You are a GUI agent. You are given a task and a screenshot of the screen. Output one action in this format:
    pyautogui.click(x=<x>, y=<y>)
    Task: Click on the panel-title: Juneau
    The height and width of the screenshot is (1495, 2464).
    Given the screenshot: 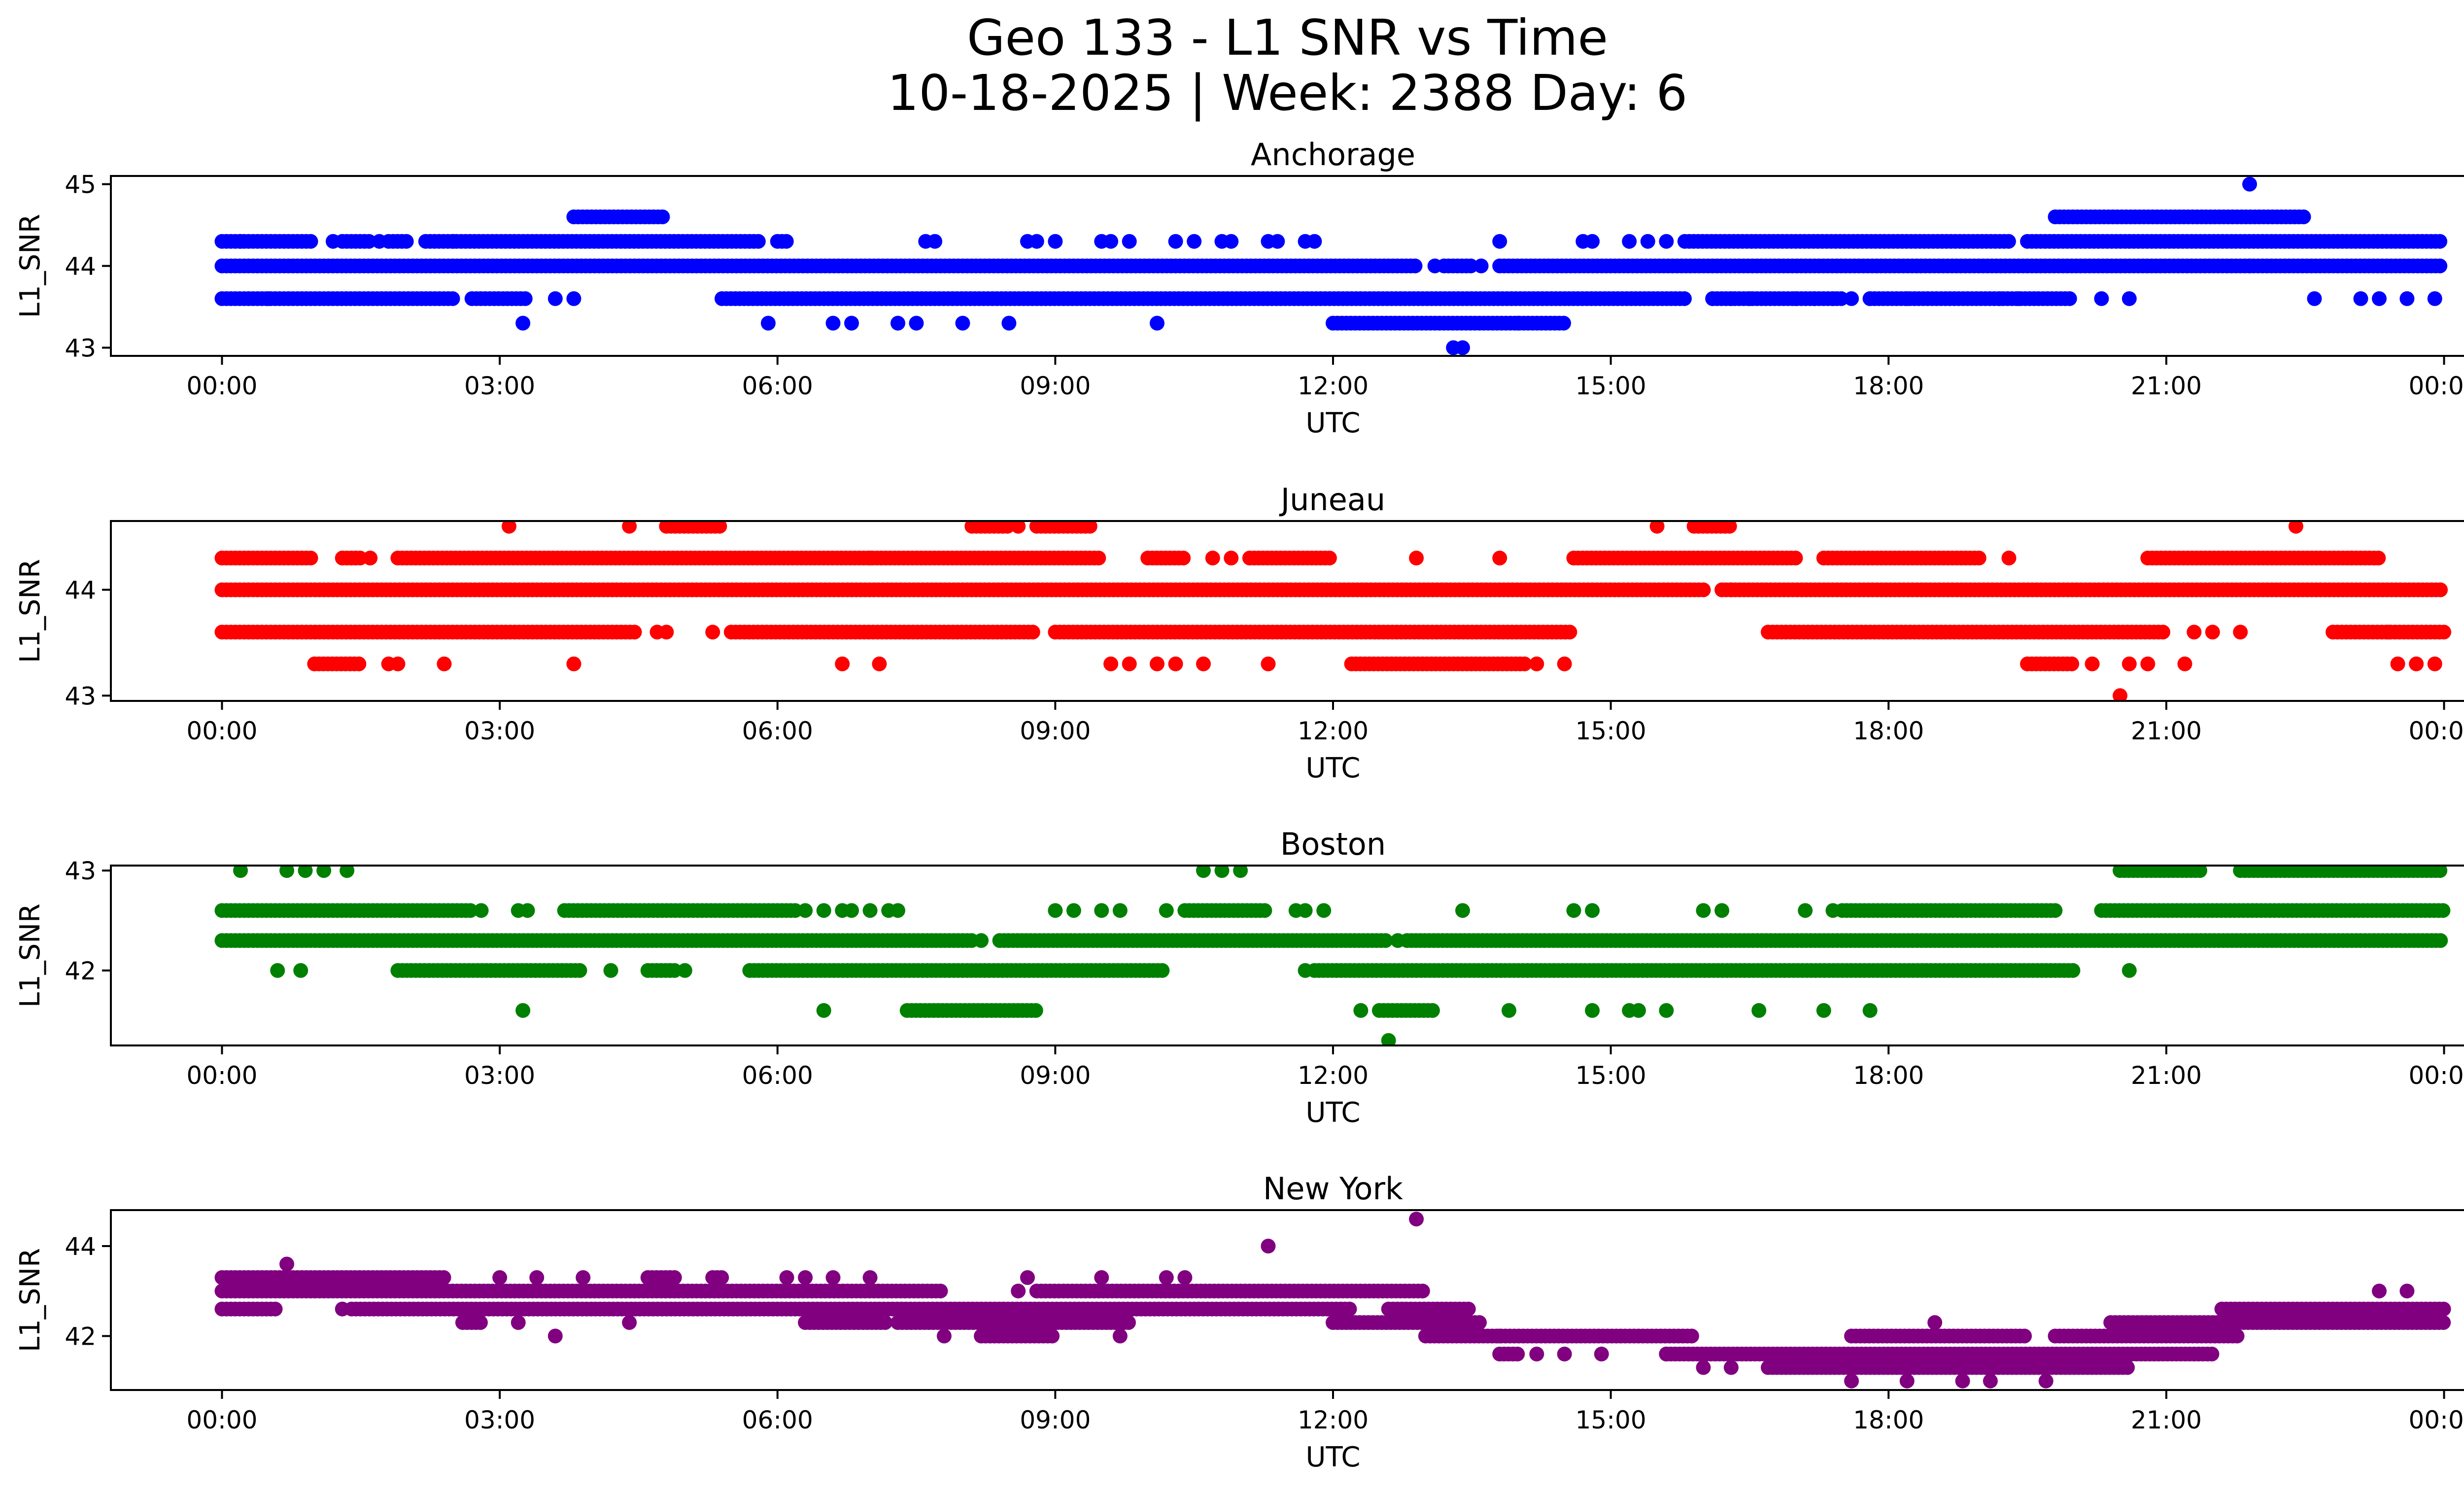 What is the action you would take?
    pyautogui.click(x=1332, y=500)
    